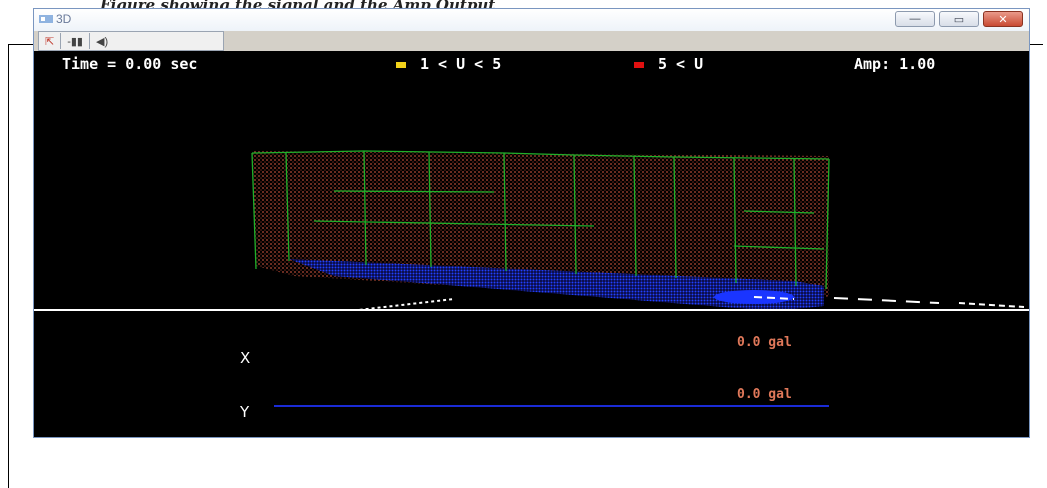 The height and width of the screenshot is (488, 1047). Describe the element at coordinates (46, 19) in the screenshot. I see `app-icon` at that location.